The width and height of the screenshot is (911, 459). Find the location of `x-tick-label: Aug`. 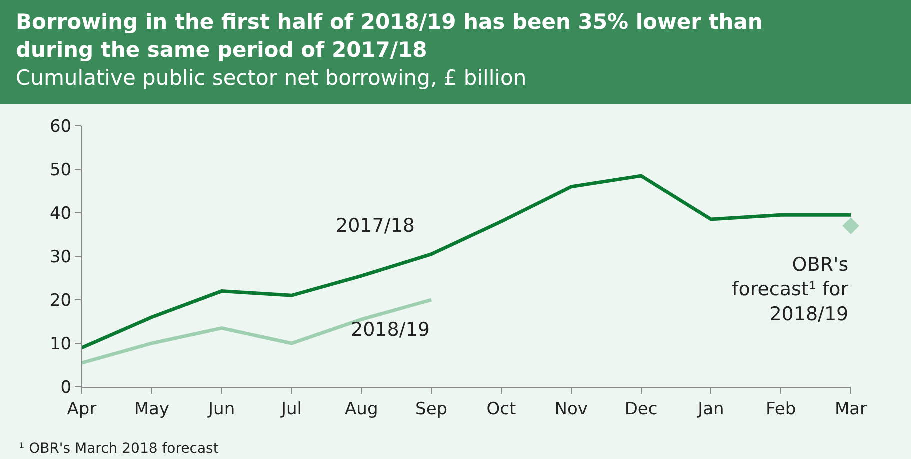

x-tick-label: Aug is located at coordinates (361, 409).